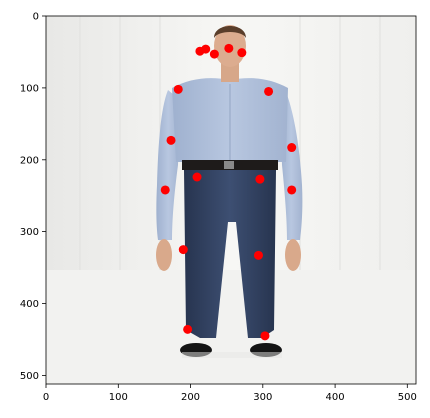 This screenshot has width=430, height=418. I want to click on y-tick-label-500: 500, so click(29, 376).